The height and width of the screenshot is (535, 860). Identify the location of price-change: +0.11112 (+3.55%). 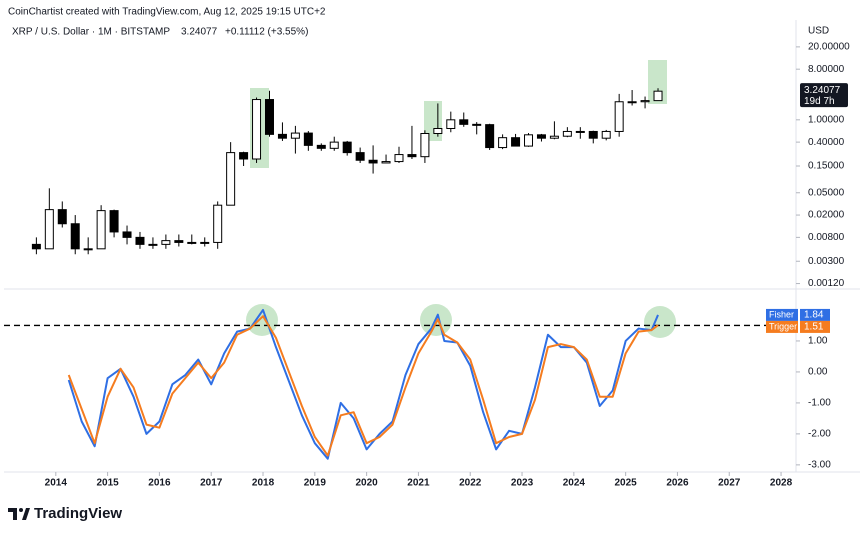
(266, 32).